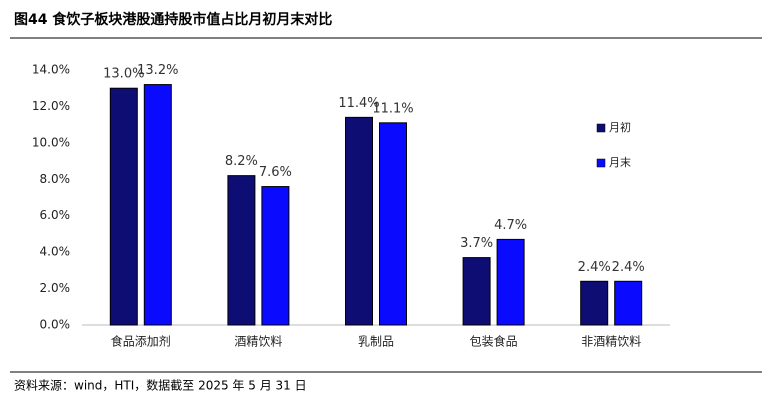 Image resolution: width=769 pixels, height=400 pixels. What do you see at coordinates (160, 385) in the screenshot?
I see `source: 资料来源：wind，HTI，数据截至 2025 年 5 月 31 日` at bounding box center [160, 385].